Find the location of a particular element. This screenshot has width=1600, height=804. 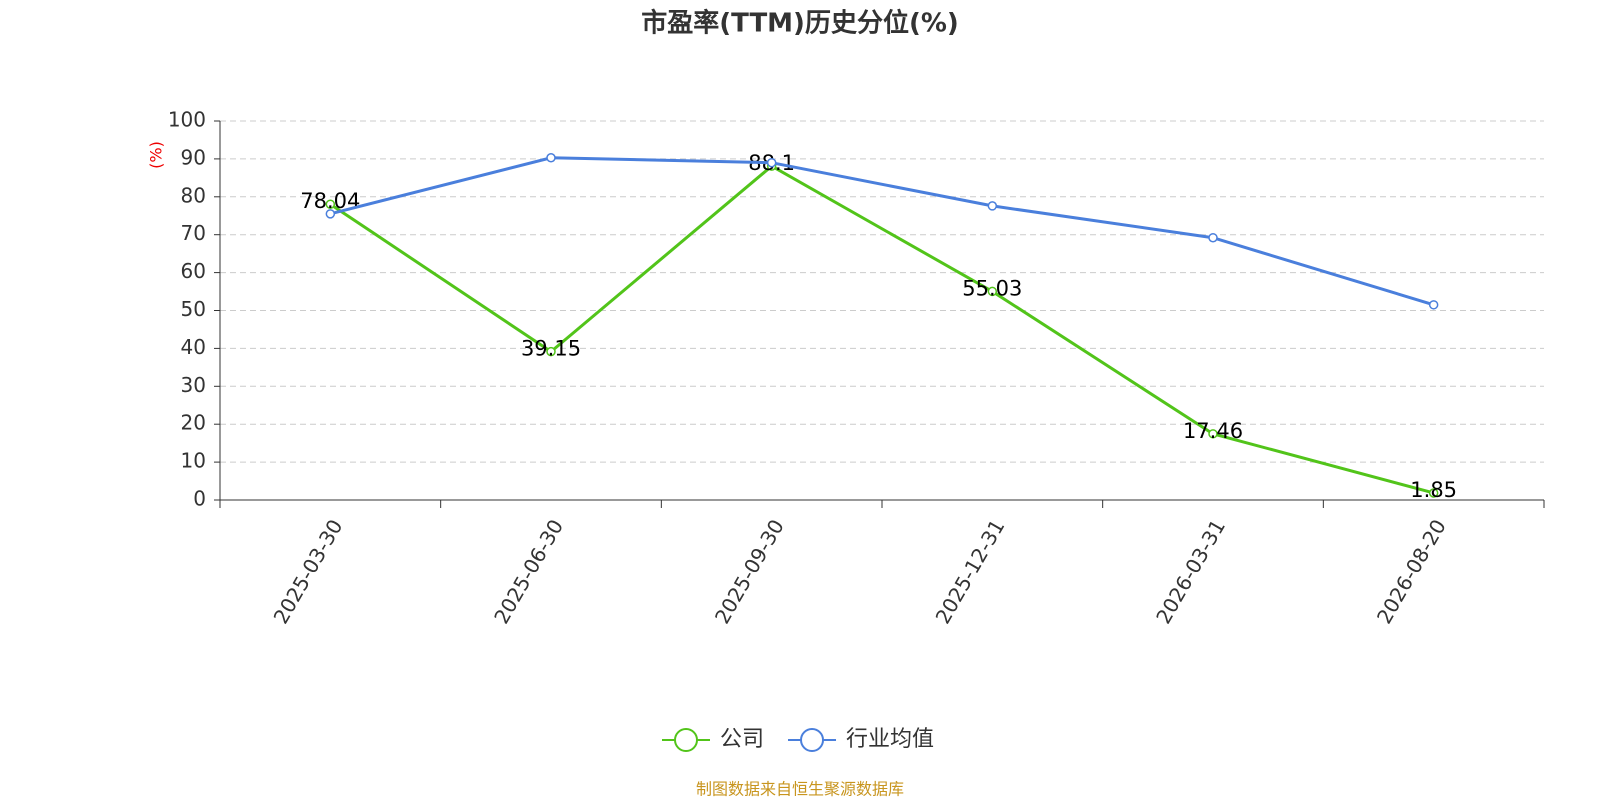

legend-label: 公司 is located at coordinates (742, 739).